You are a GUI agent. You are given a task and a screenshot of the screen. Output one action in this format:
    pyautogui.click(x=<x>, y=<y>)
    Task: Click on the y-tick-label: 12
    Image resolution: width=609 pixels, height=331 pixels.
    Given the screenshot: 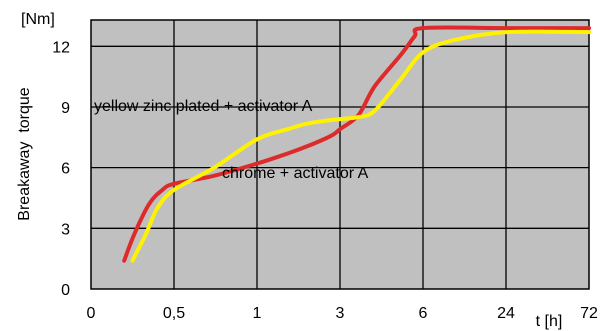 What is the action you would take?
    pyautogui.click(x=61, y=47)
    